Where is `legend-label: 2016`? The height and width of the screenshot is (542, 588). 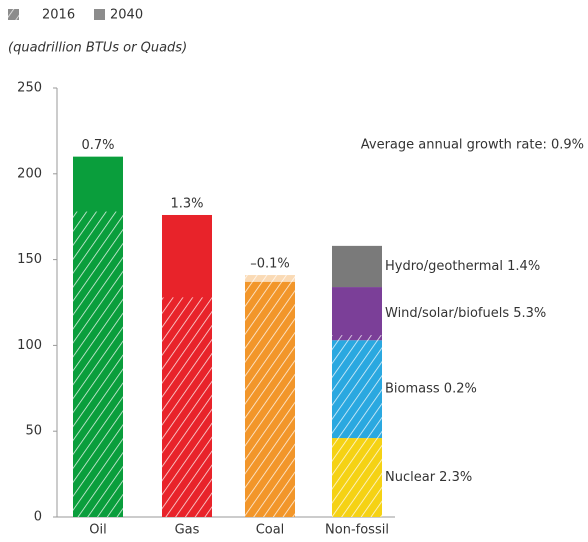 legend-label: 2016 is located at coordinates (58, 15).